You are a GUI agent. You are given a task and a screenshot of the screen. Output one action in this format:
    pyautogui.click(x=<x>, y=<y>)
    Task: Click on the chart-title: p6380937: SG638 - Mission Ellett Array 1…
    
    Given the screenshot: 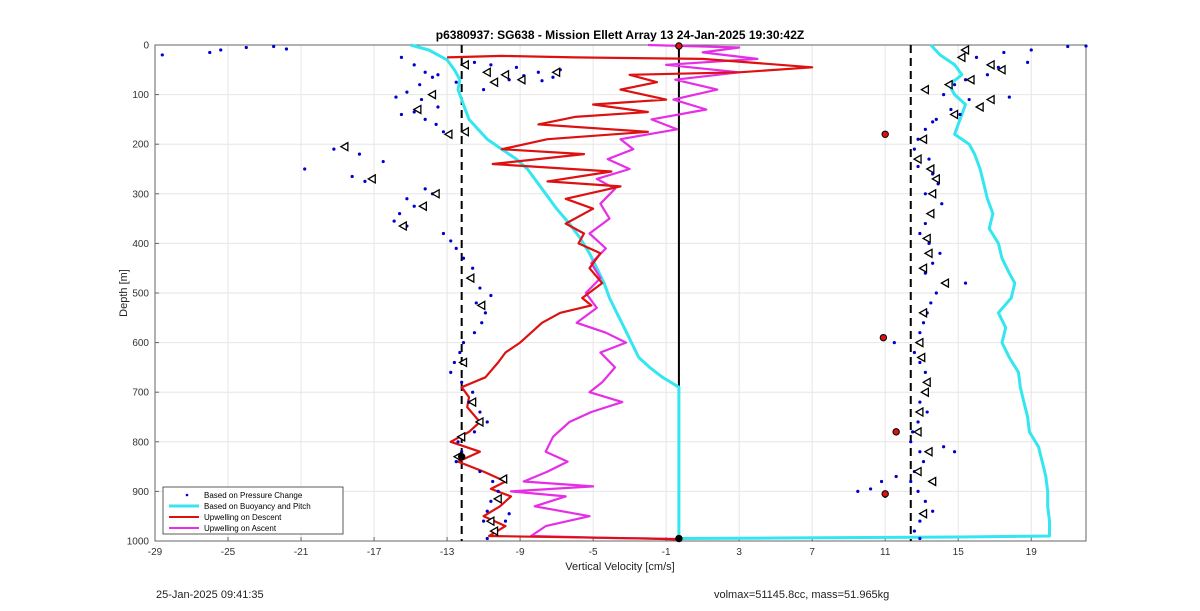 What is the action you would take?
    pyautogui.click(x=620, y=35)
    